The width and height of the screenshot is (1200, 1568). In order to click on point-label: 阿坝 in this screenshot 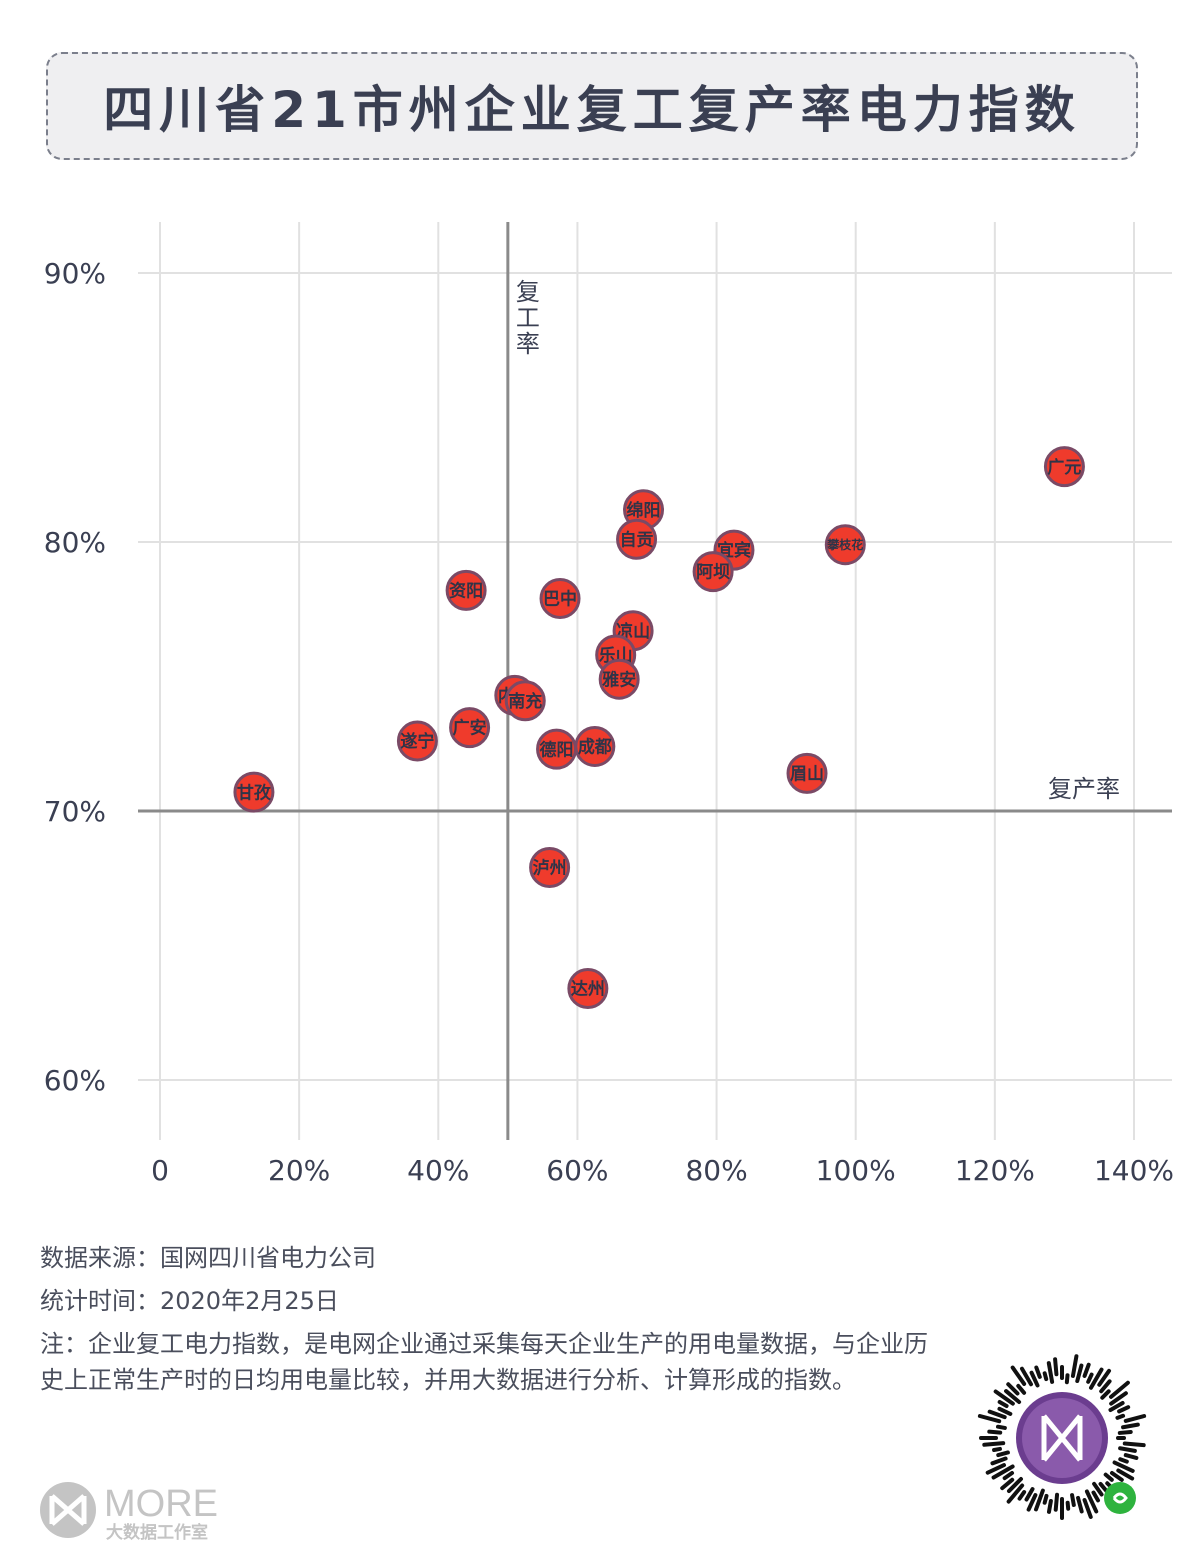, I will do `click(713, 573)`.